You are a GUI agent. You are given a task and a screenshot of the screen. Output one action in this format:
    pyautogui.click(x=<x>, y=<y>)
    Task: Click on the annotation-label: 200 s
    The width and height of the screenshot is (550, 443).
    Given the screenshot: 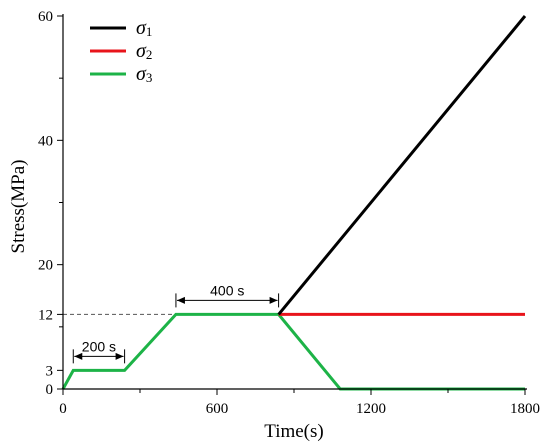 What is the action you would take?
    pyautogui.click(x=99, y=346)
    